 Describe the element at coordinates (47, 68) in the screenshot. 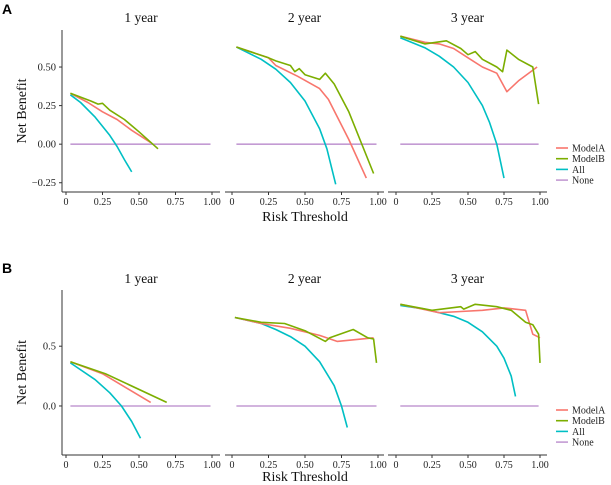

I see `y-tick-label: 0.50` at that location.